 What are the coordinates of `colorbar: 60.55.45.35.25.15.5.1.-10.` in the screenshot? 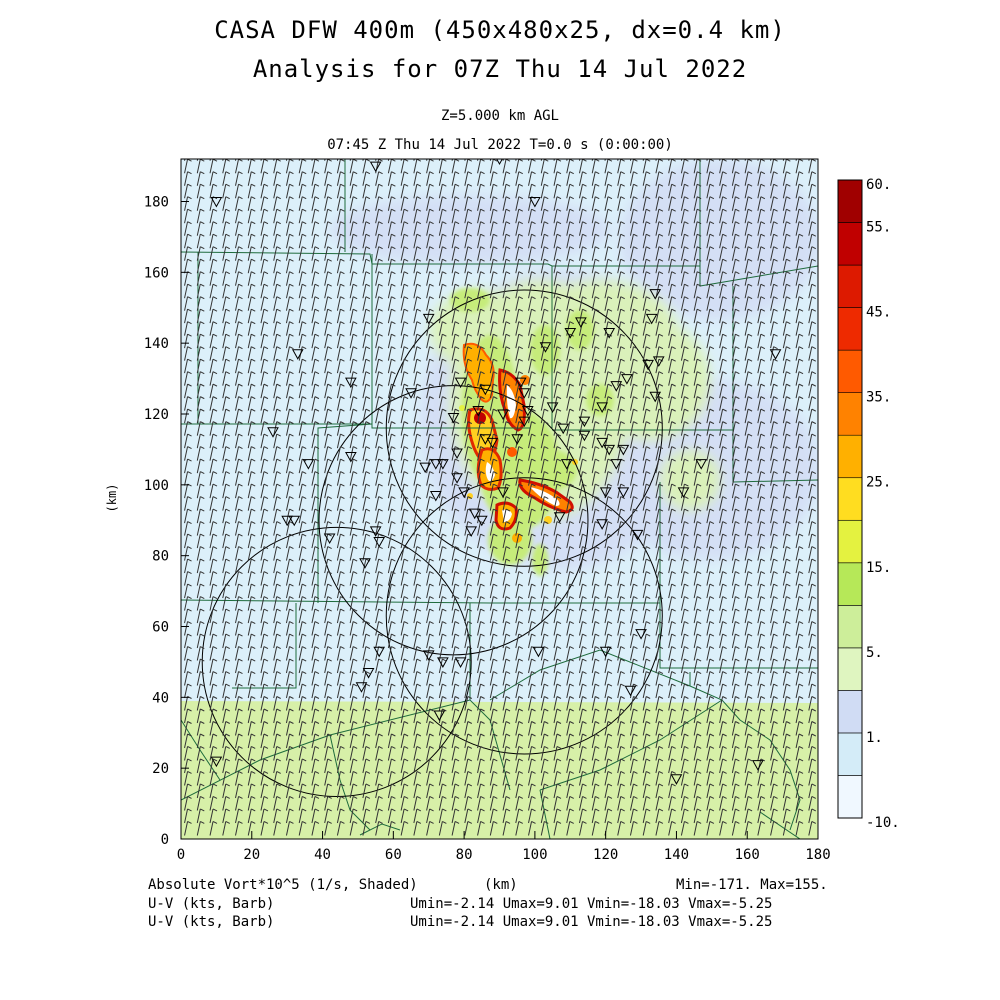 It's located at (868, 504).